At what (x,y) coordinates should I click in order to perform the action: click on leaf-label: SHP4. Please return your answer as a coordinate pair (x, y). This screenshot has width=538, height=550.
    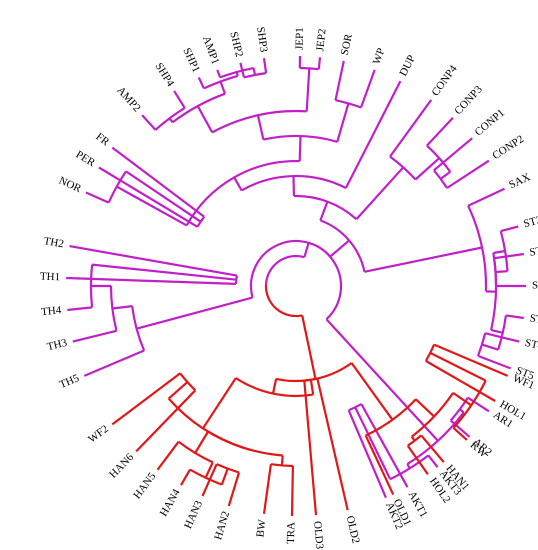
    Looking at the image, I should click on (165, 75).